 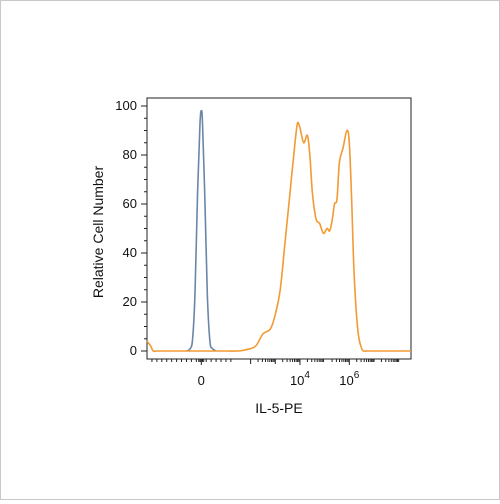 I want to click on x-tick-exponent: 6, so click(x=357, y=375).